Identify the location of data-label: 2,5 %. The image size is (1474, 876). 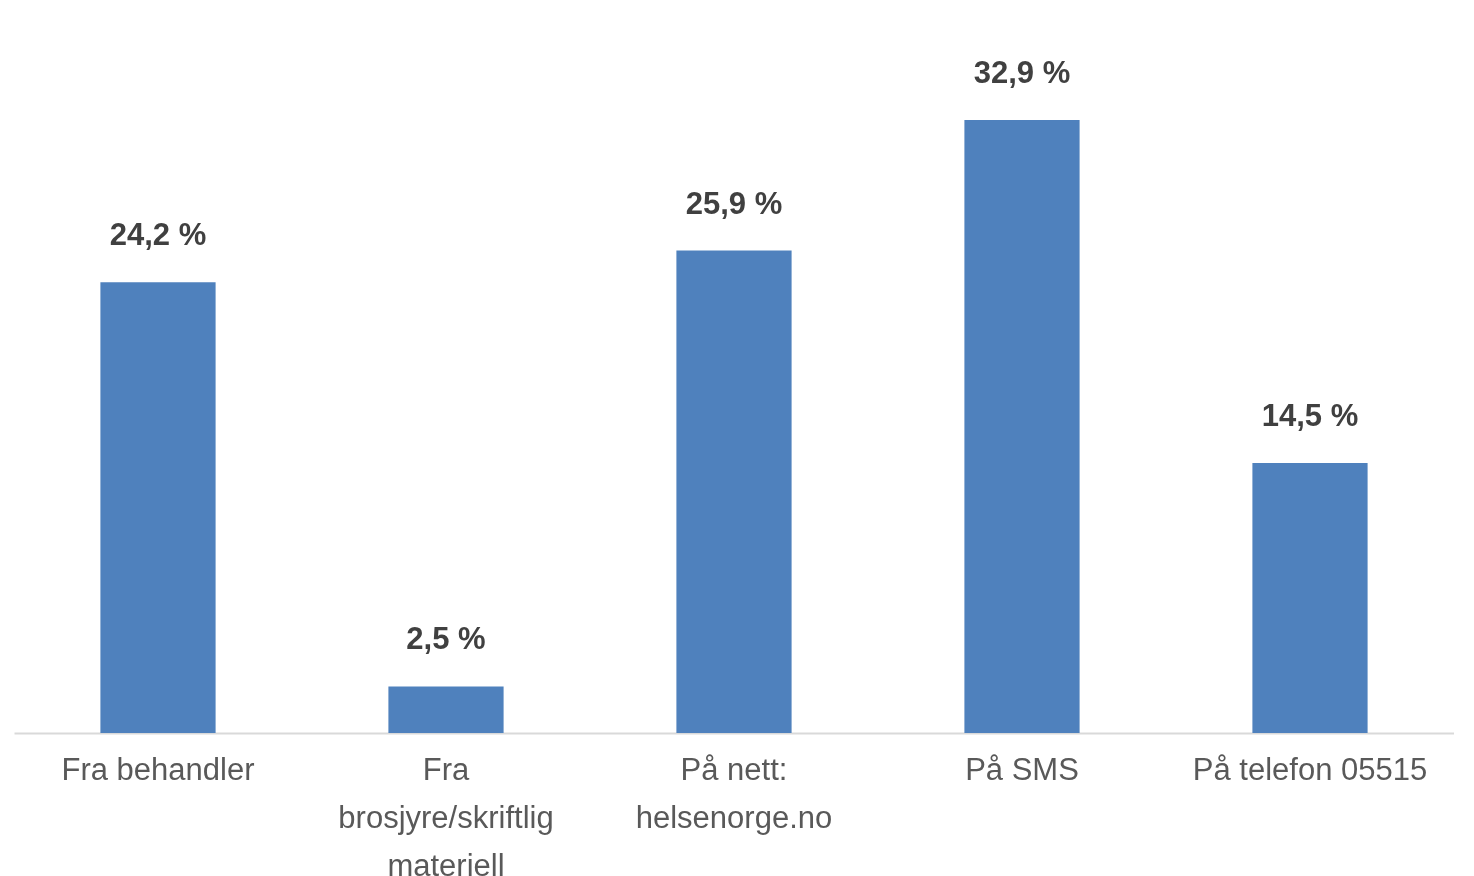
(446, 639).